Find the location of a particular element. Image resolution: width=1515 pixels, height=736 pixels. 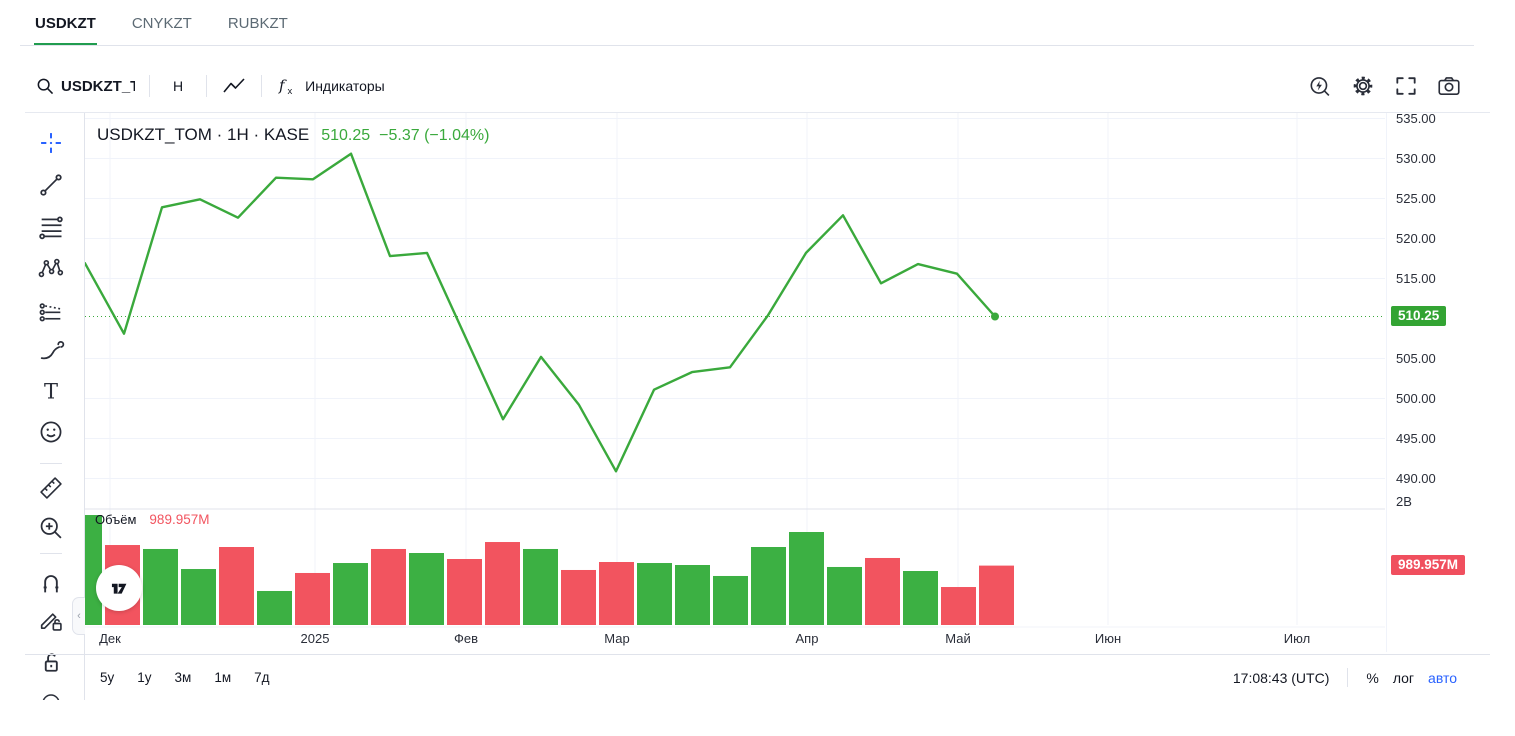

svg-text: T is located at coordinates (51, 392).